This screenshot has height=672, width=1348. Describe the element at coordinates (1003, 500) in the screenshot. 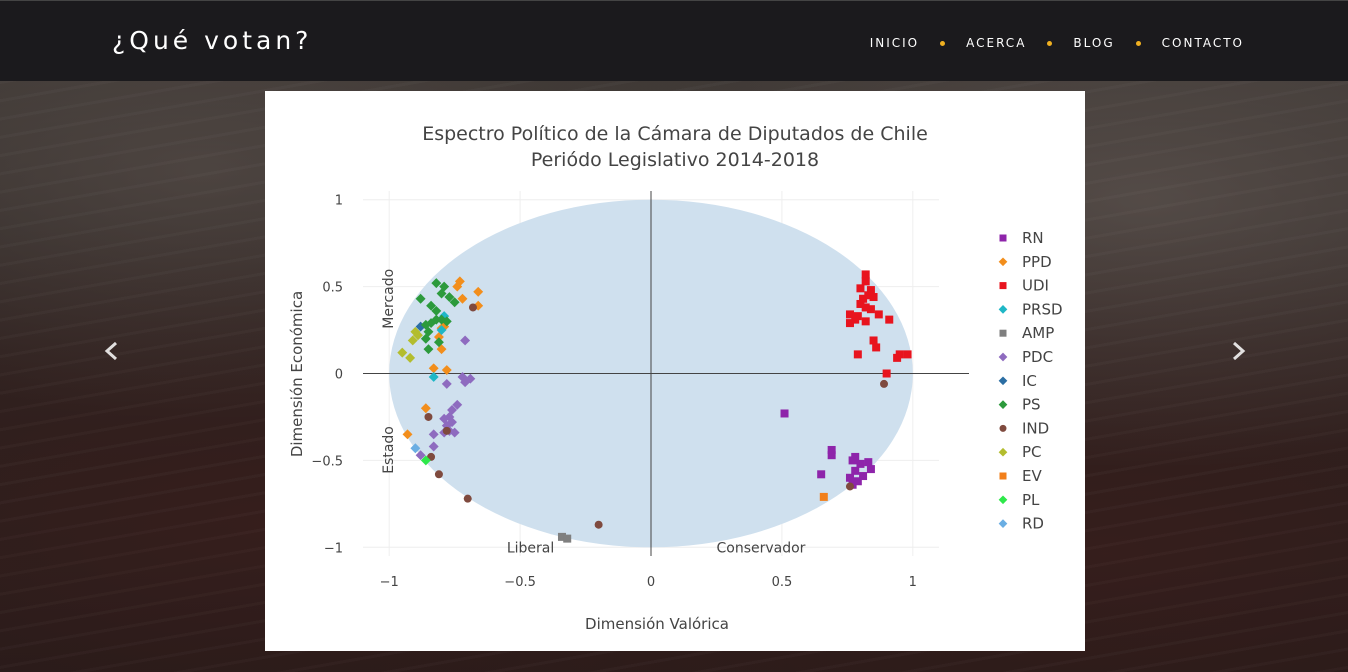

I see `legend-marker-pl` at that location.